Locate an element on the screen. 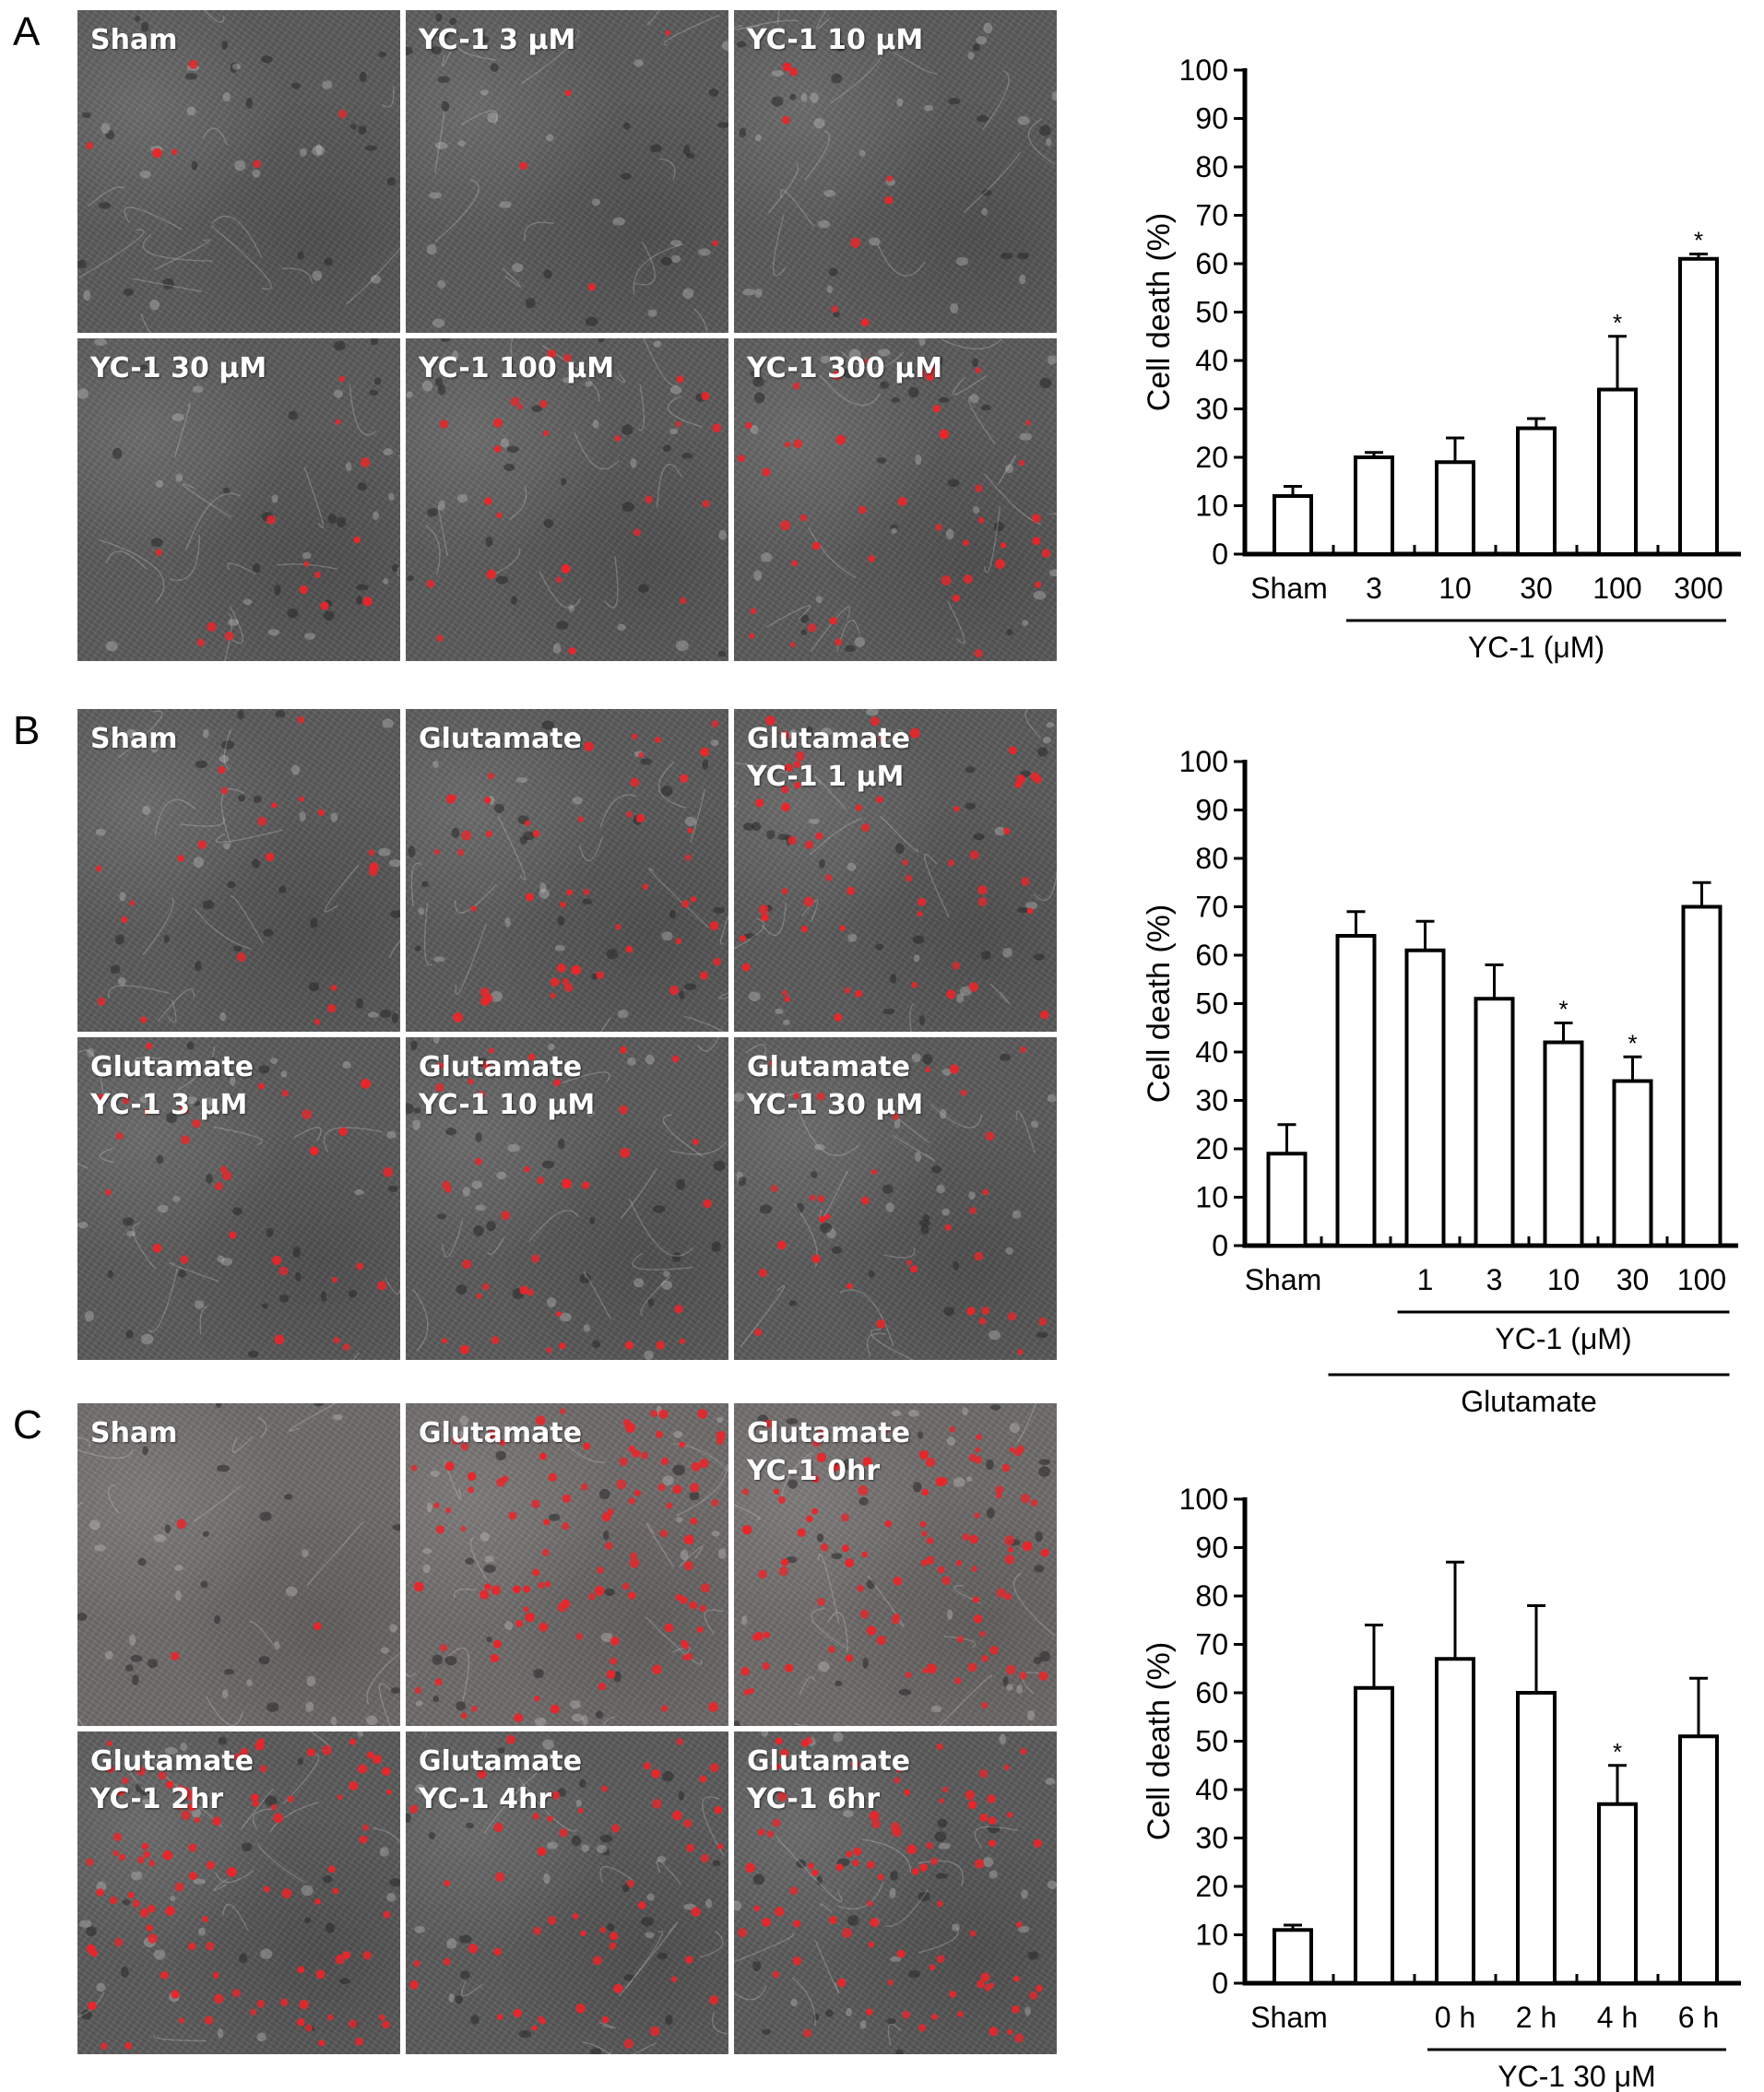  micrograph-image: Glutamate YC-1 10 μM is located at coordinates (567, 1198).